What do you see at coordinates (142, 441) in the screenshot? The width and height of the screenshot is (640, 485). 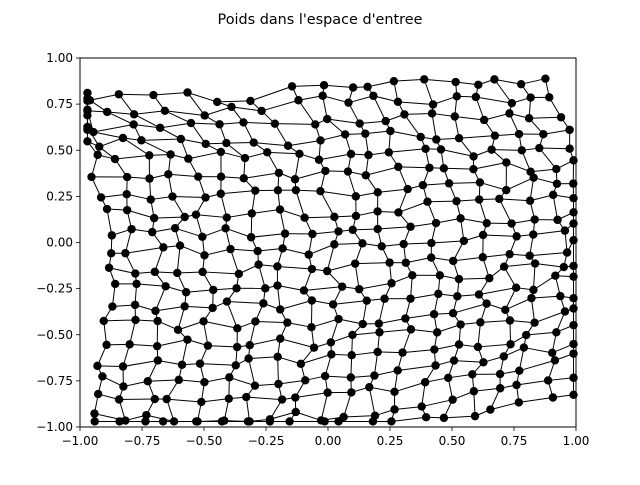 I see `x-tick-label: −0.75` at bounding box center [142, 441].